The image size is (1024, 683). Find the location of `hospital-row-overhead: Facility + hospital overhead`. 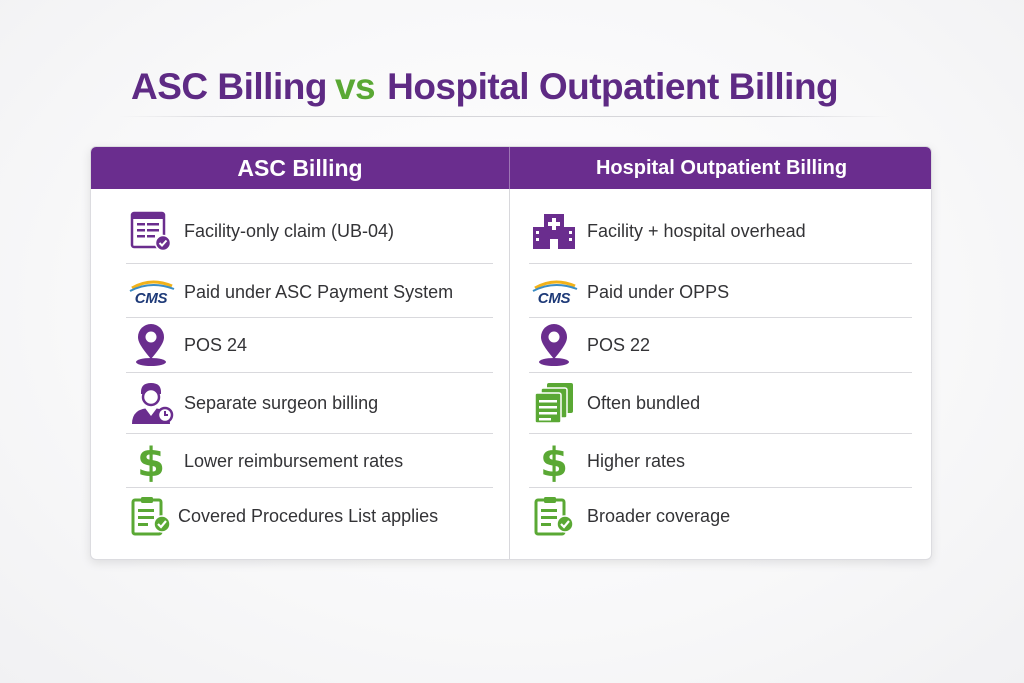

hospital-row-overhead: Facility + hospital overhead is located at coordinates (720, 231).